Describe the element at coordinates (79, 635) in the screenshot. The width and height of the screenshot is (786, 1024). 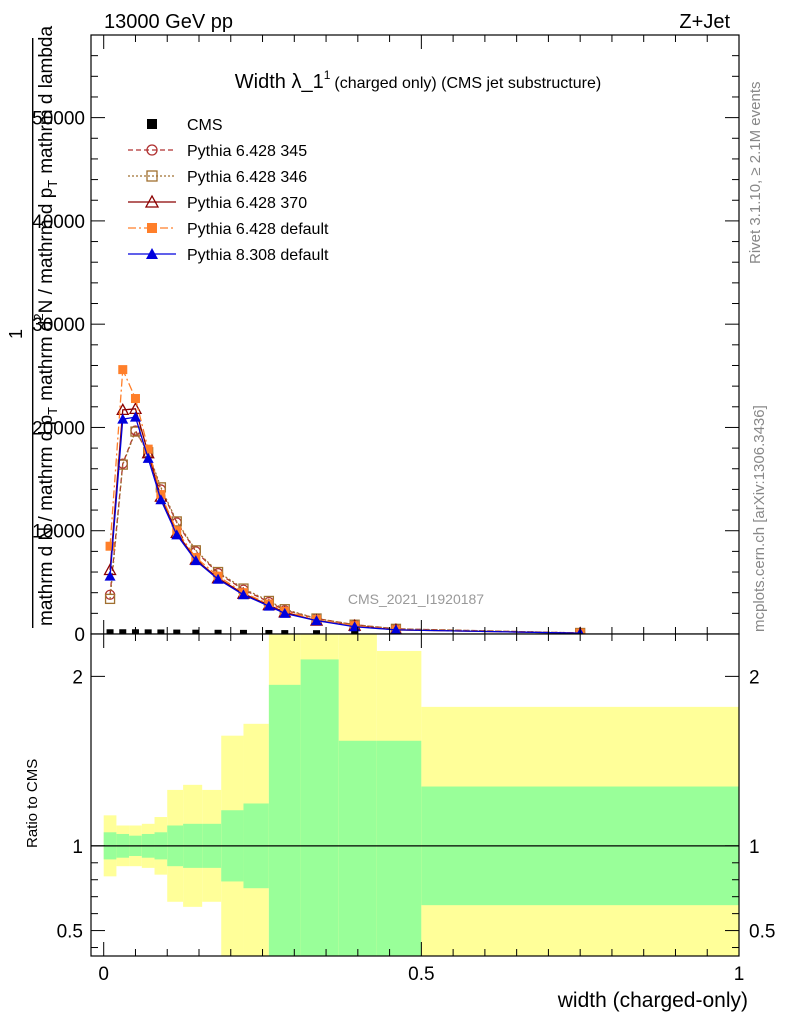
I see `main-ytick-label: 0` at that location.